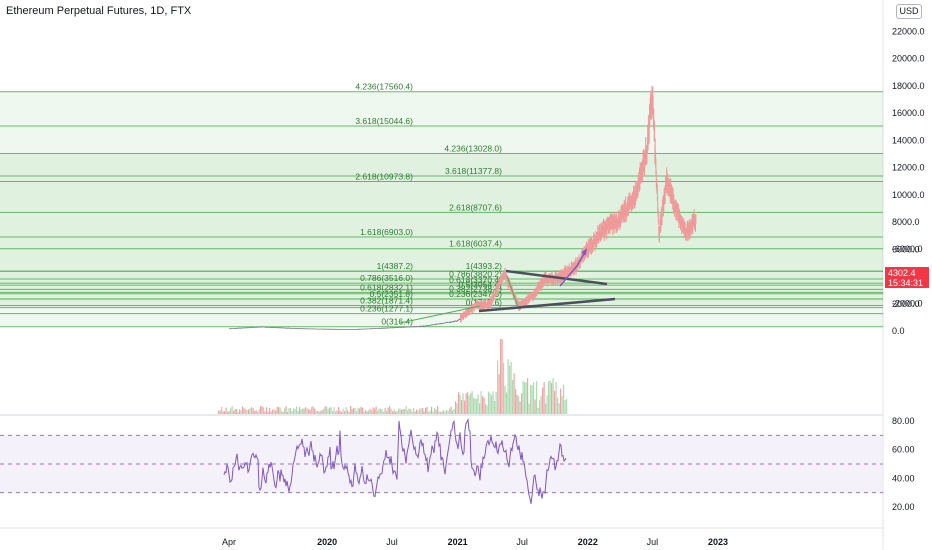 The width and height of the screenshot is (932, 550). I want to click on x-axis-tick-label: 2023, so click(718, 542).